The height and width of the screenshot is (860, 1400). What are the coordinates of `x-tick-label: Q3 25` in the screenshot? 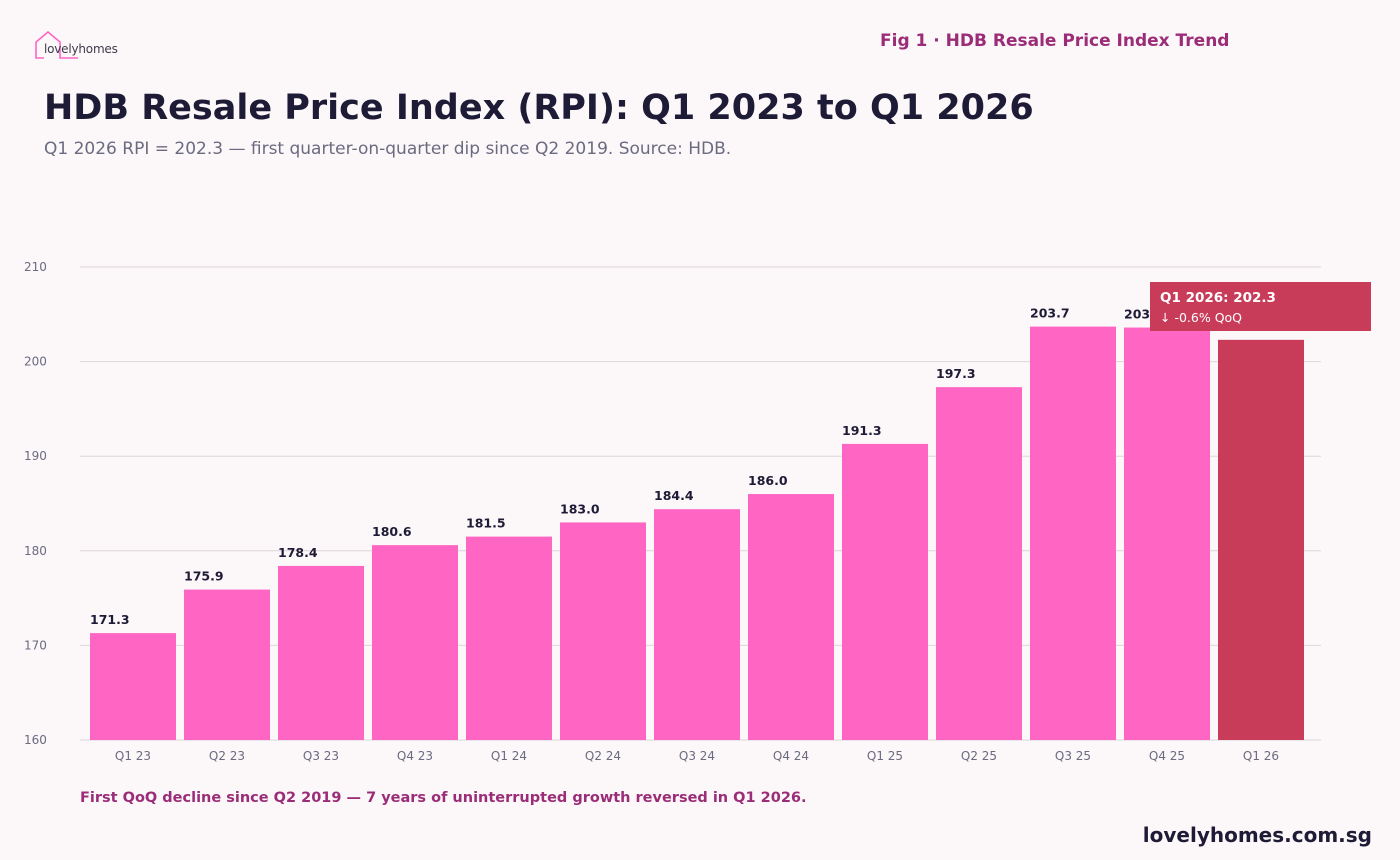 It's located at (1073, 756).